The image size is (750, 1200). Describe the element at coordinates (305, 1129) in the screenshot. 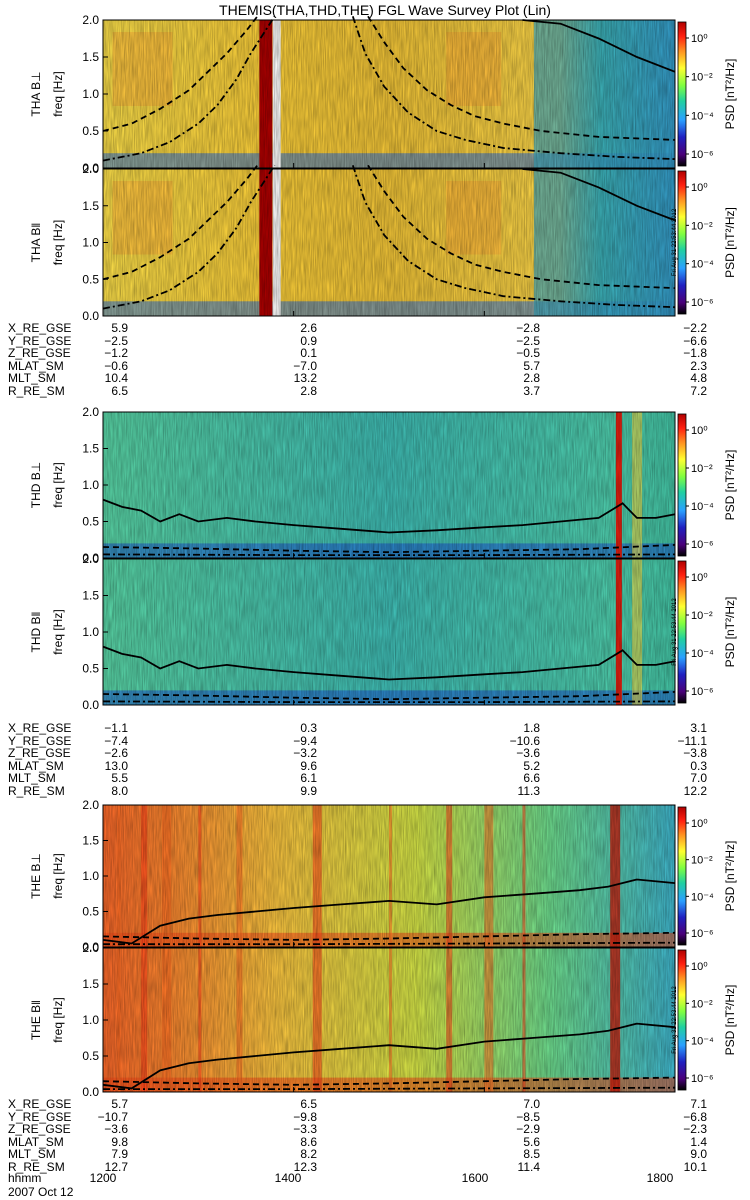

I see `ephemeris-value: −3.3` at that location.